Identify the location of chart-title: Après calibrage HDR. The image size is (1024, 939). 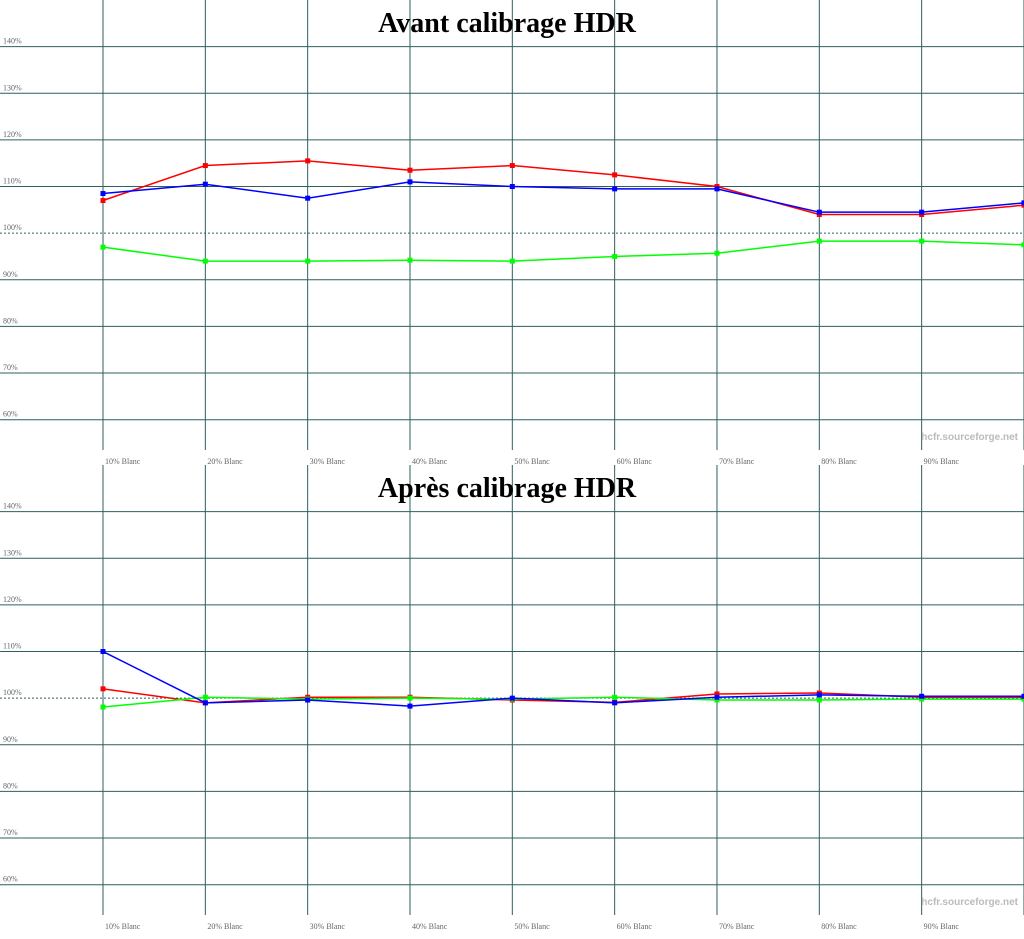
(507, 488).